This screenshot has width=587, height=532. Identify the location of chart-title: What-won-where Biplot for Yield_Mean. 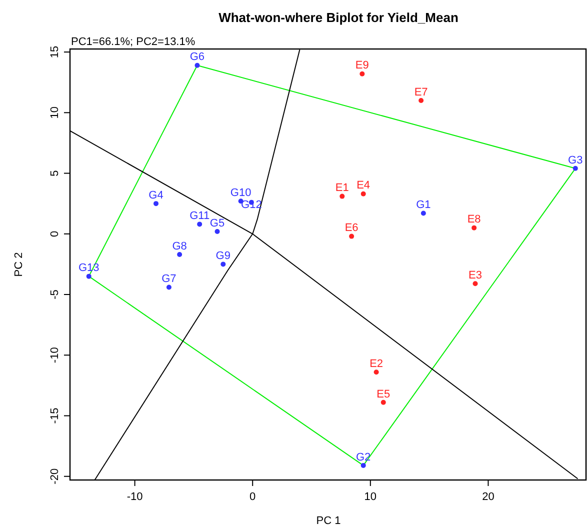
(338, 17).